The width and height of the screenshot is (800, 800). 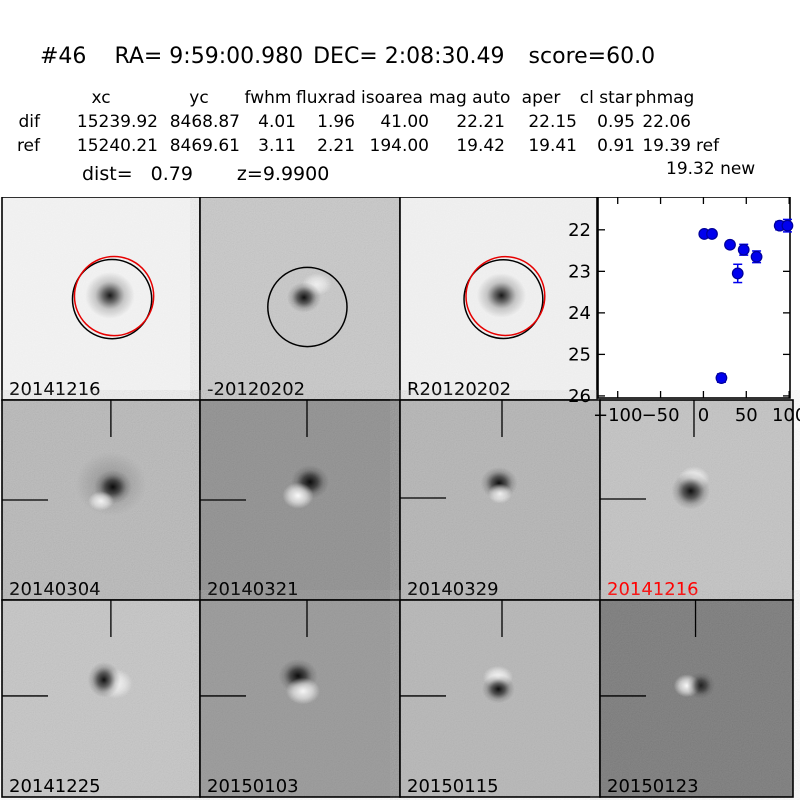 I want to click on table-cell: 19.39, so click(x=666, y=146).